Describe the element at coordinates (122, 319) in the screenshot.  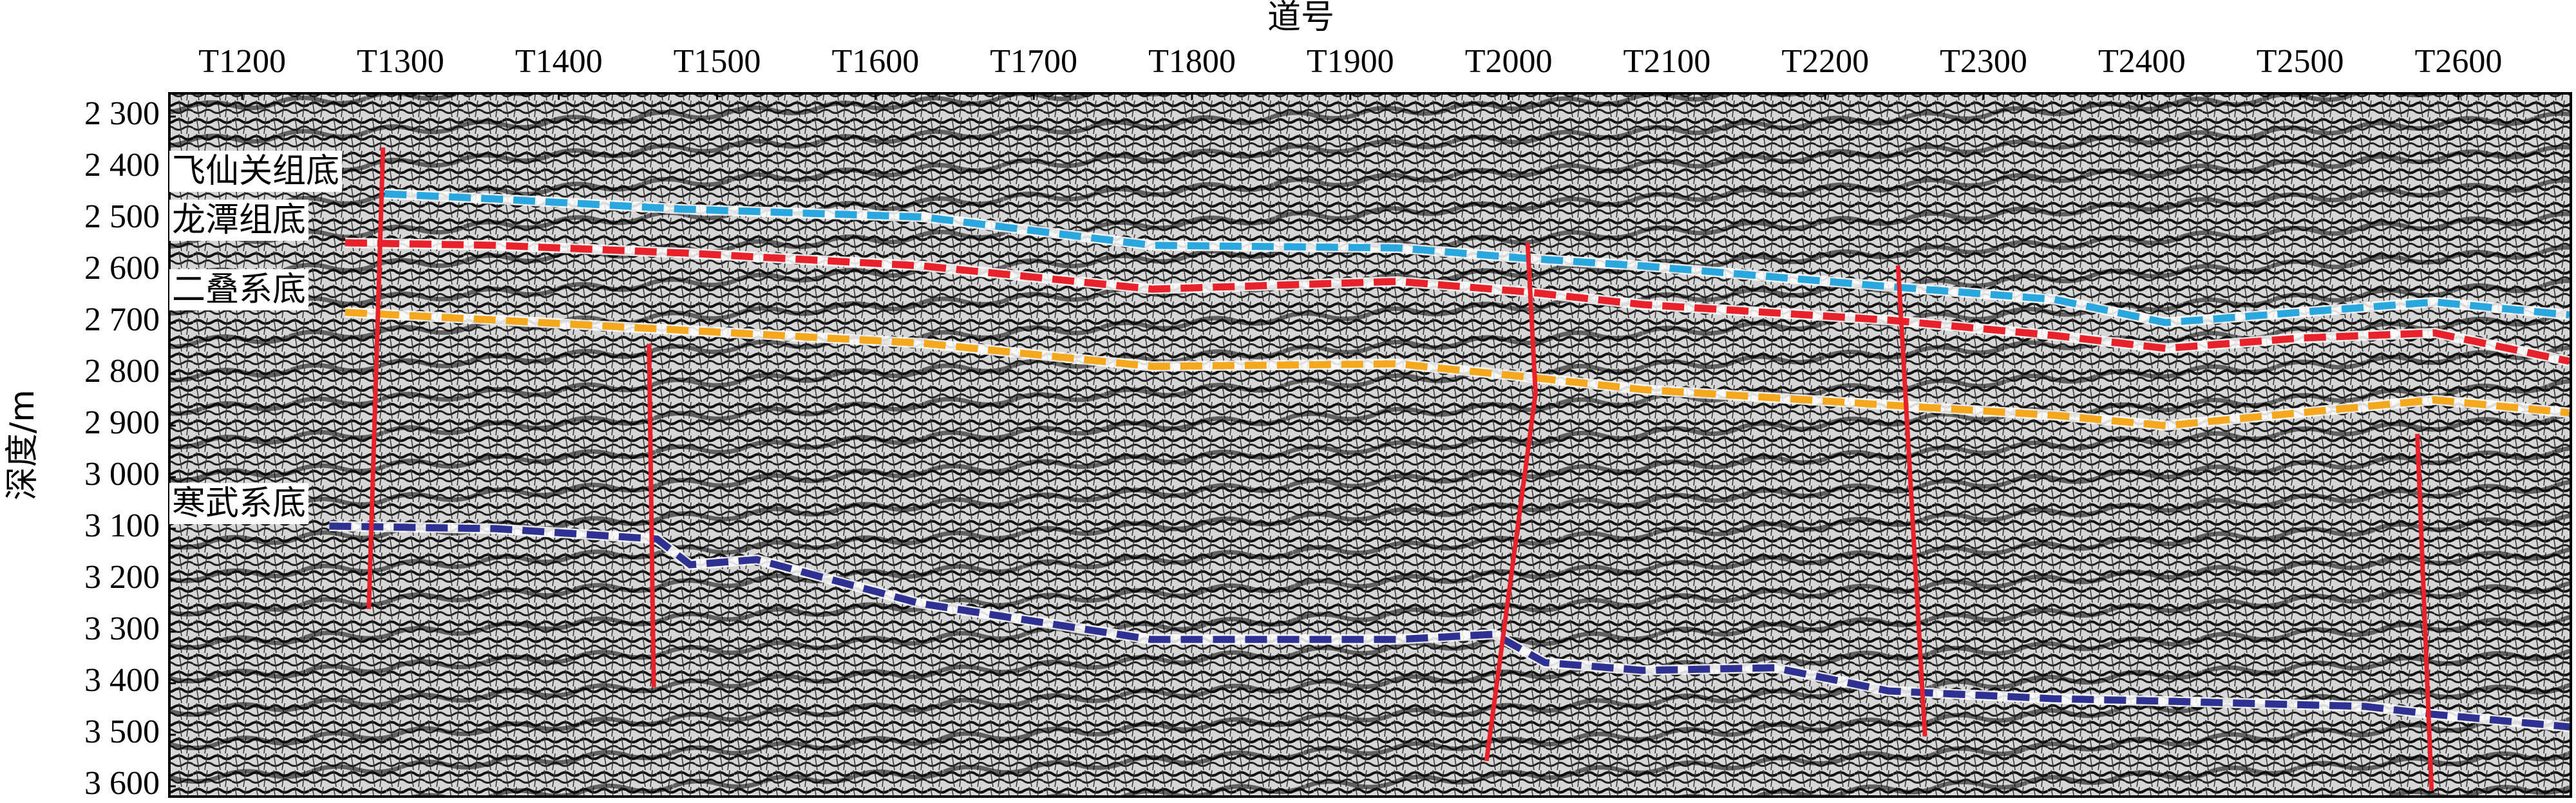
I see `y-tick-label: 2 700` at that location.